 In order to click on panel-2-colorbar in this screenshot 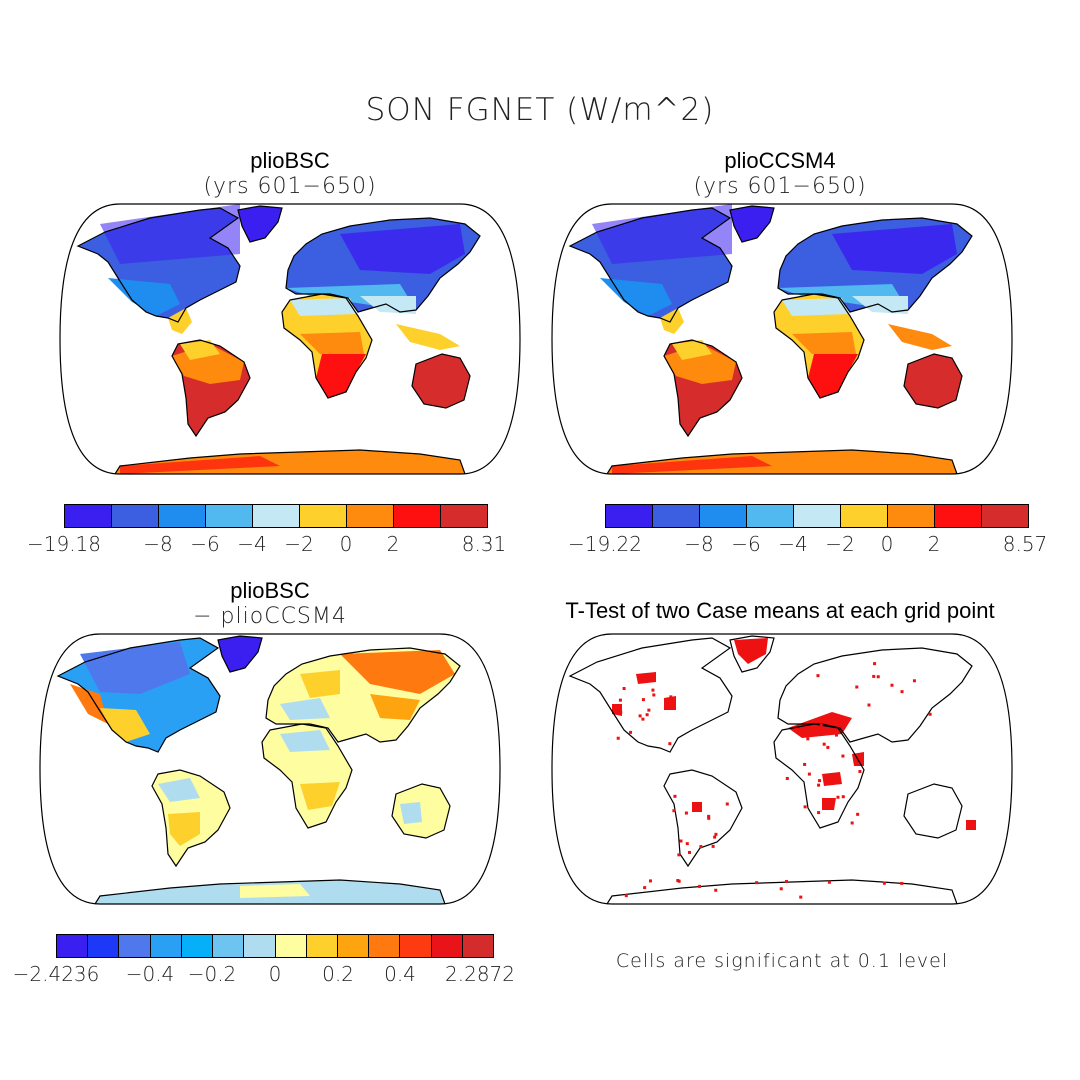, I will do `click(817, 516)`.